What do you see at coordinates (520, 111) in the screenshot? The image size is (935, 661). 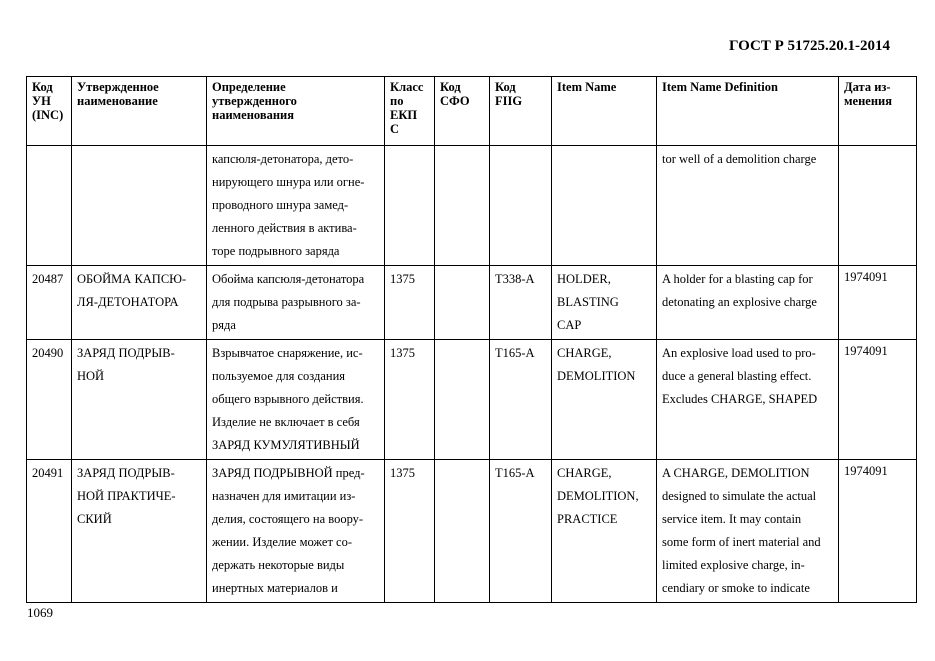 I see `column-header-fiig-code: Код FIIG` at bounding box center [520, 111].